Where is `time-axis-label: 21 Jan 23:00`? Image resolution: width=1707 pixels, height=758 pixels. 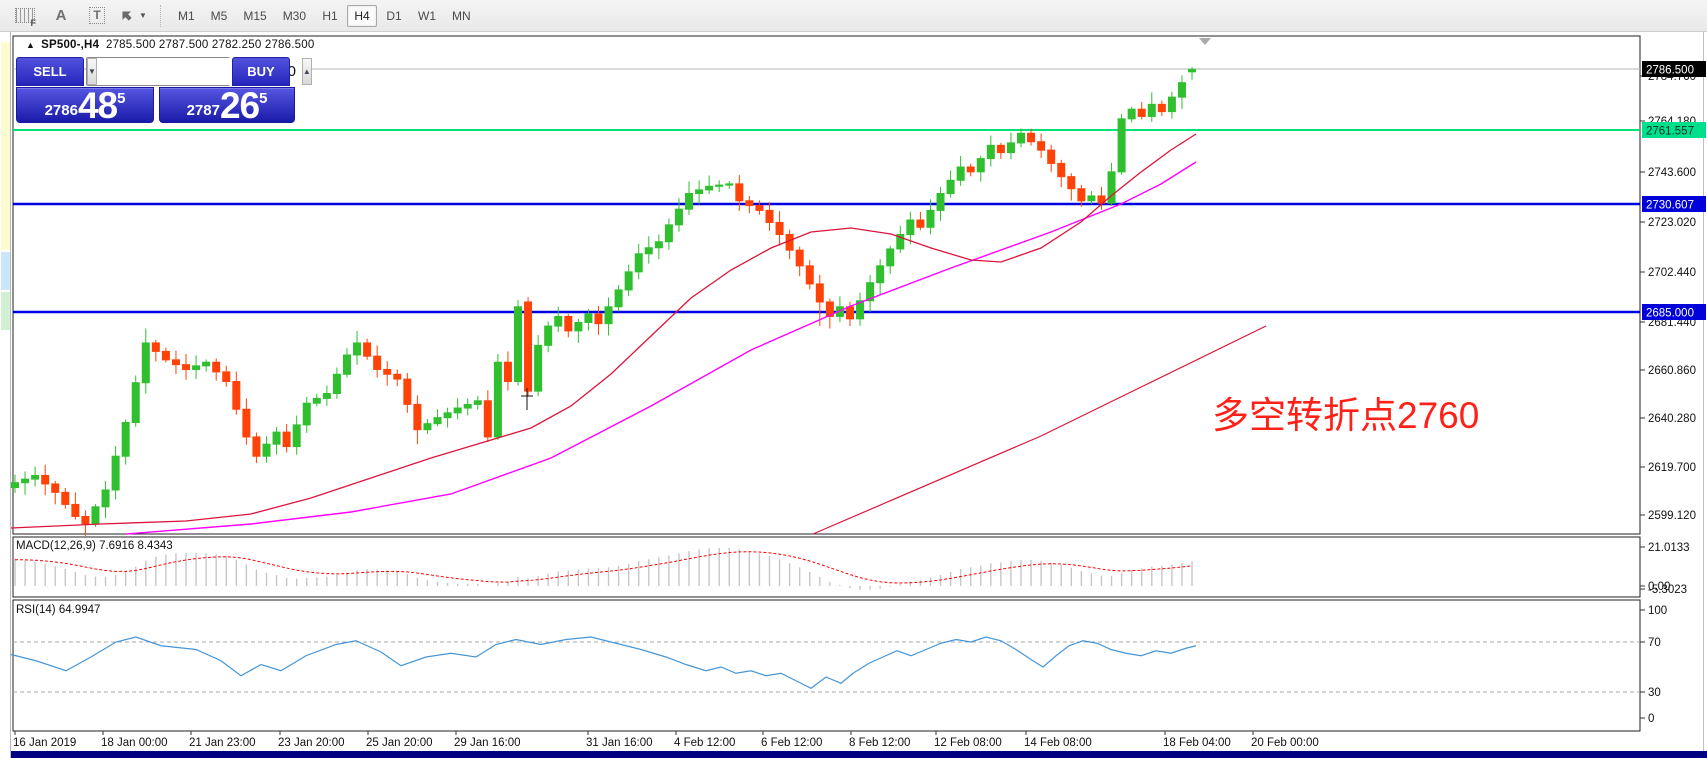 time-axis-label: 21 Jan 23:00 is located at coordinates (222, 743).